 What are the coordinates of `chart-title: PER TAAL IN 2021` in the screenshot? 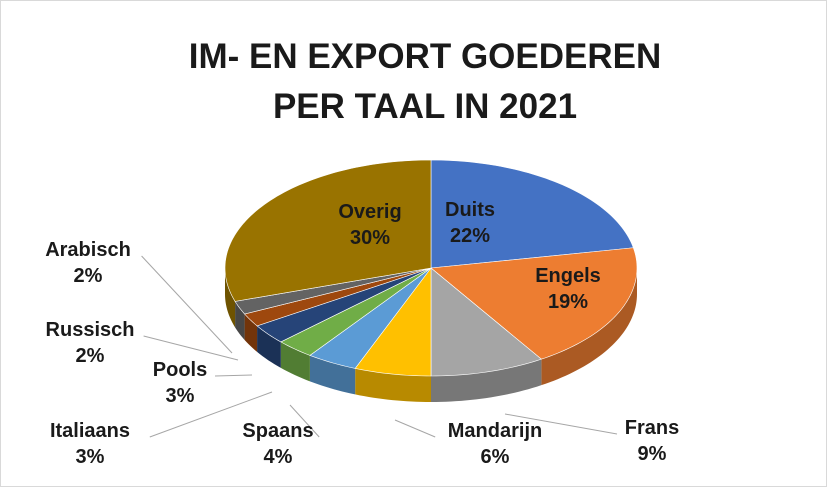 It's located at (425, 106).